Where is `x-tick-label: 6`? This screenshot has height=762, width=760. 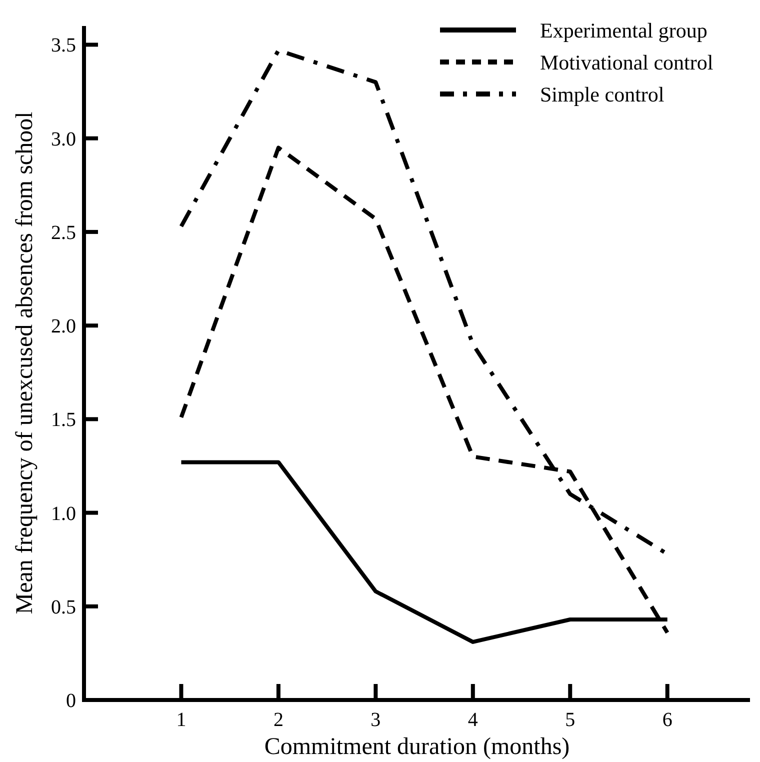 x-tick-label: 6 is located at coordinates (667, 720).